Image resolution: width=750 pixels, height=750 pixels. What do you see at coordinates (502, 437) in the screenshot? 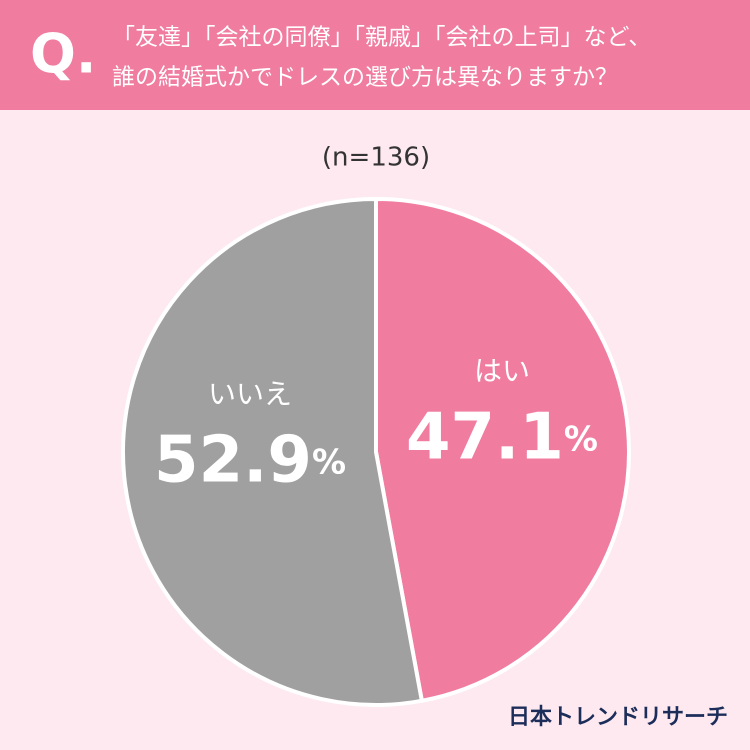
I see `value-label: 47.1%` at bounding box center [502, 437].